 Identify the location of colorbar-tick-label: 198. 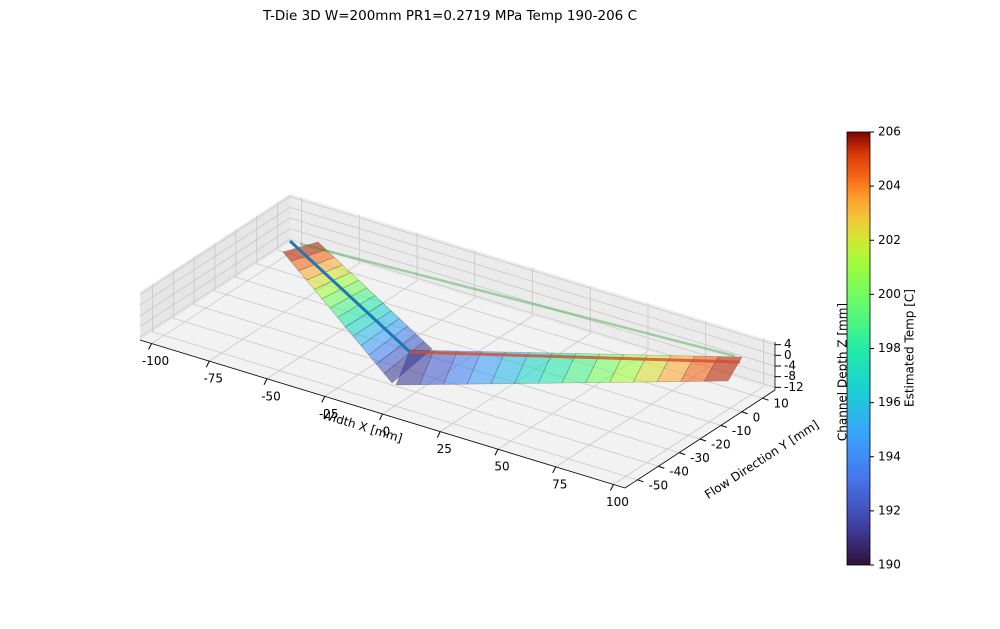
(889, 348).